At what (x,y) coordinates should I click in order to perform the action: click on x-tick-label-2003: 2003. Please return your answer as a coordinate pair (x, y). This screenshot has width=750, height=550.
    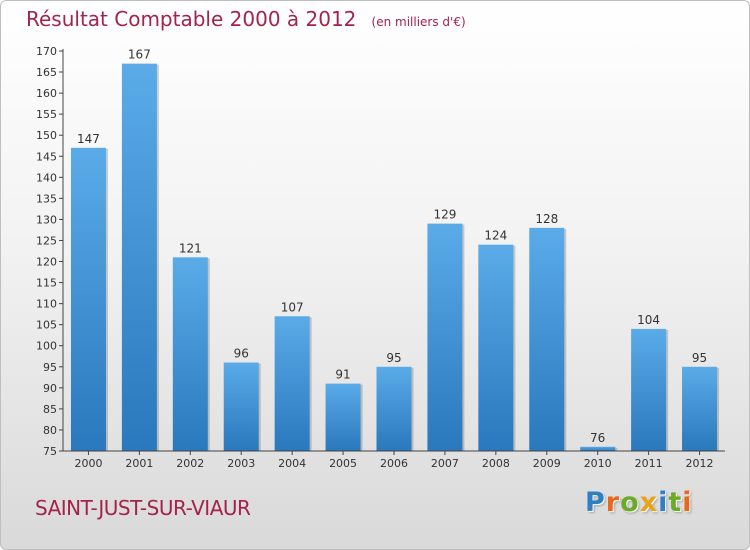
    Looking at the image, I should click on (241, 463).